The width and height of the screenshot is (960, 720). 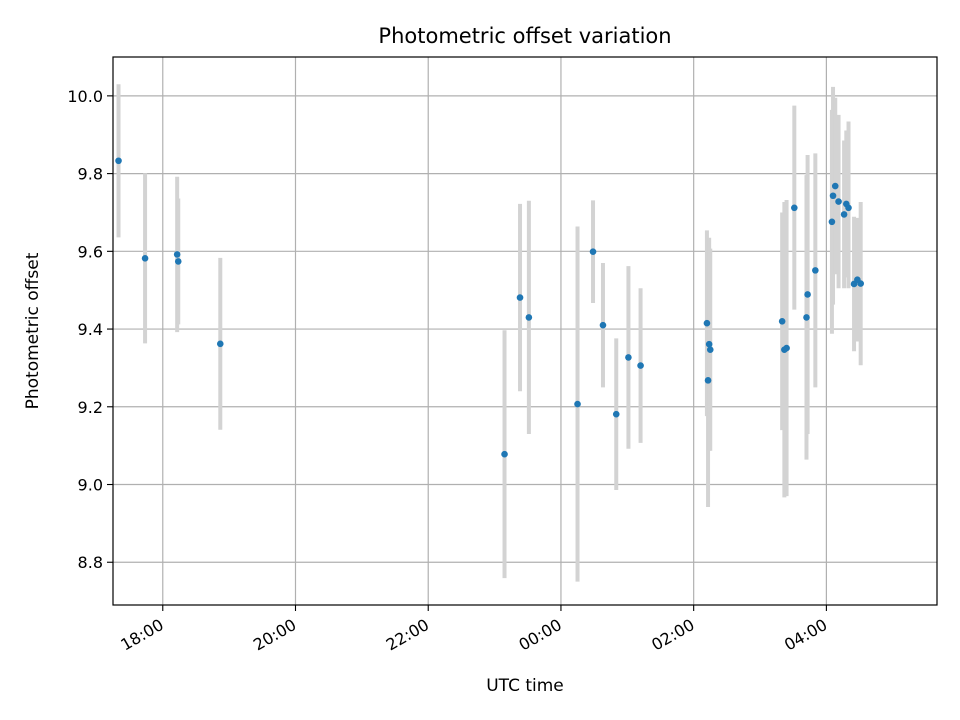 What do you see at coordinates (525, 686) in the screenshot?
I see `x-axis-label: UTC time` at bounding box center [525, 686].